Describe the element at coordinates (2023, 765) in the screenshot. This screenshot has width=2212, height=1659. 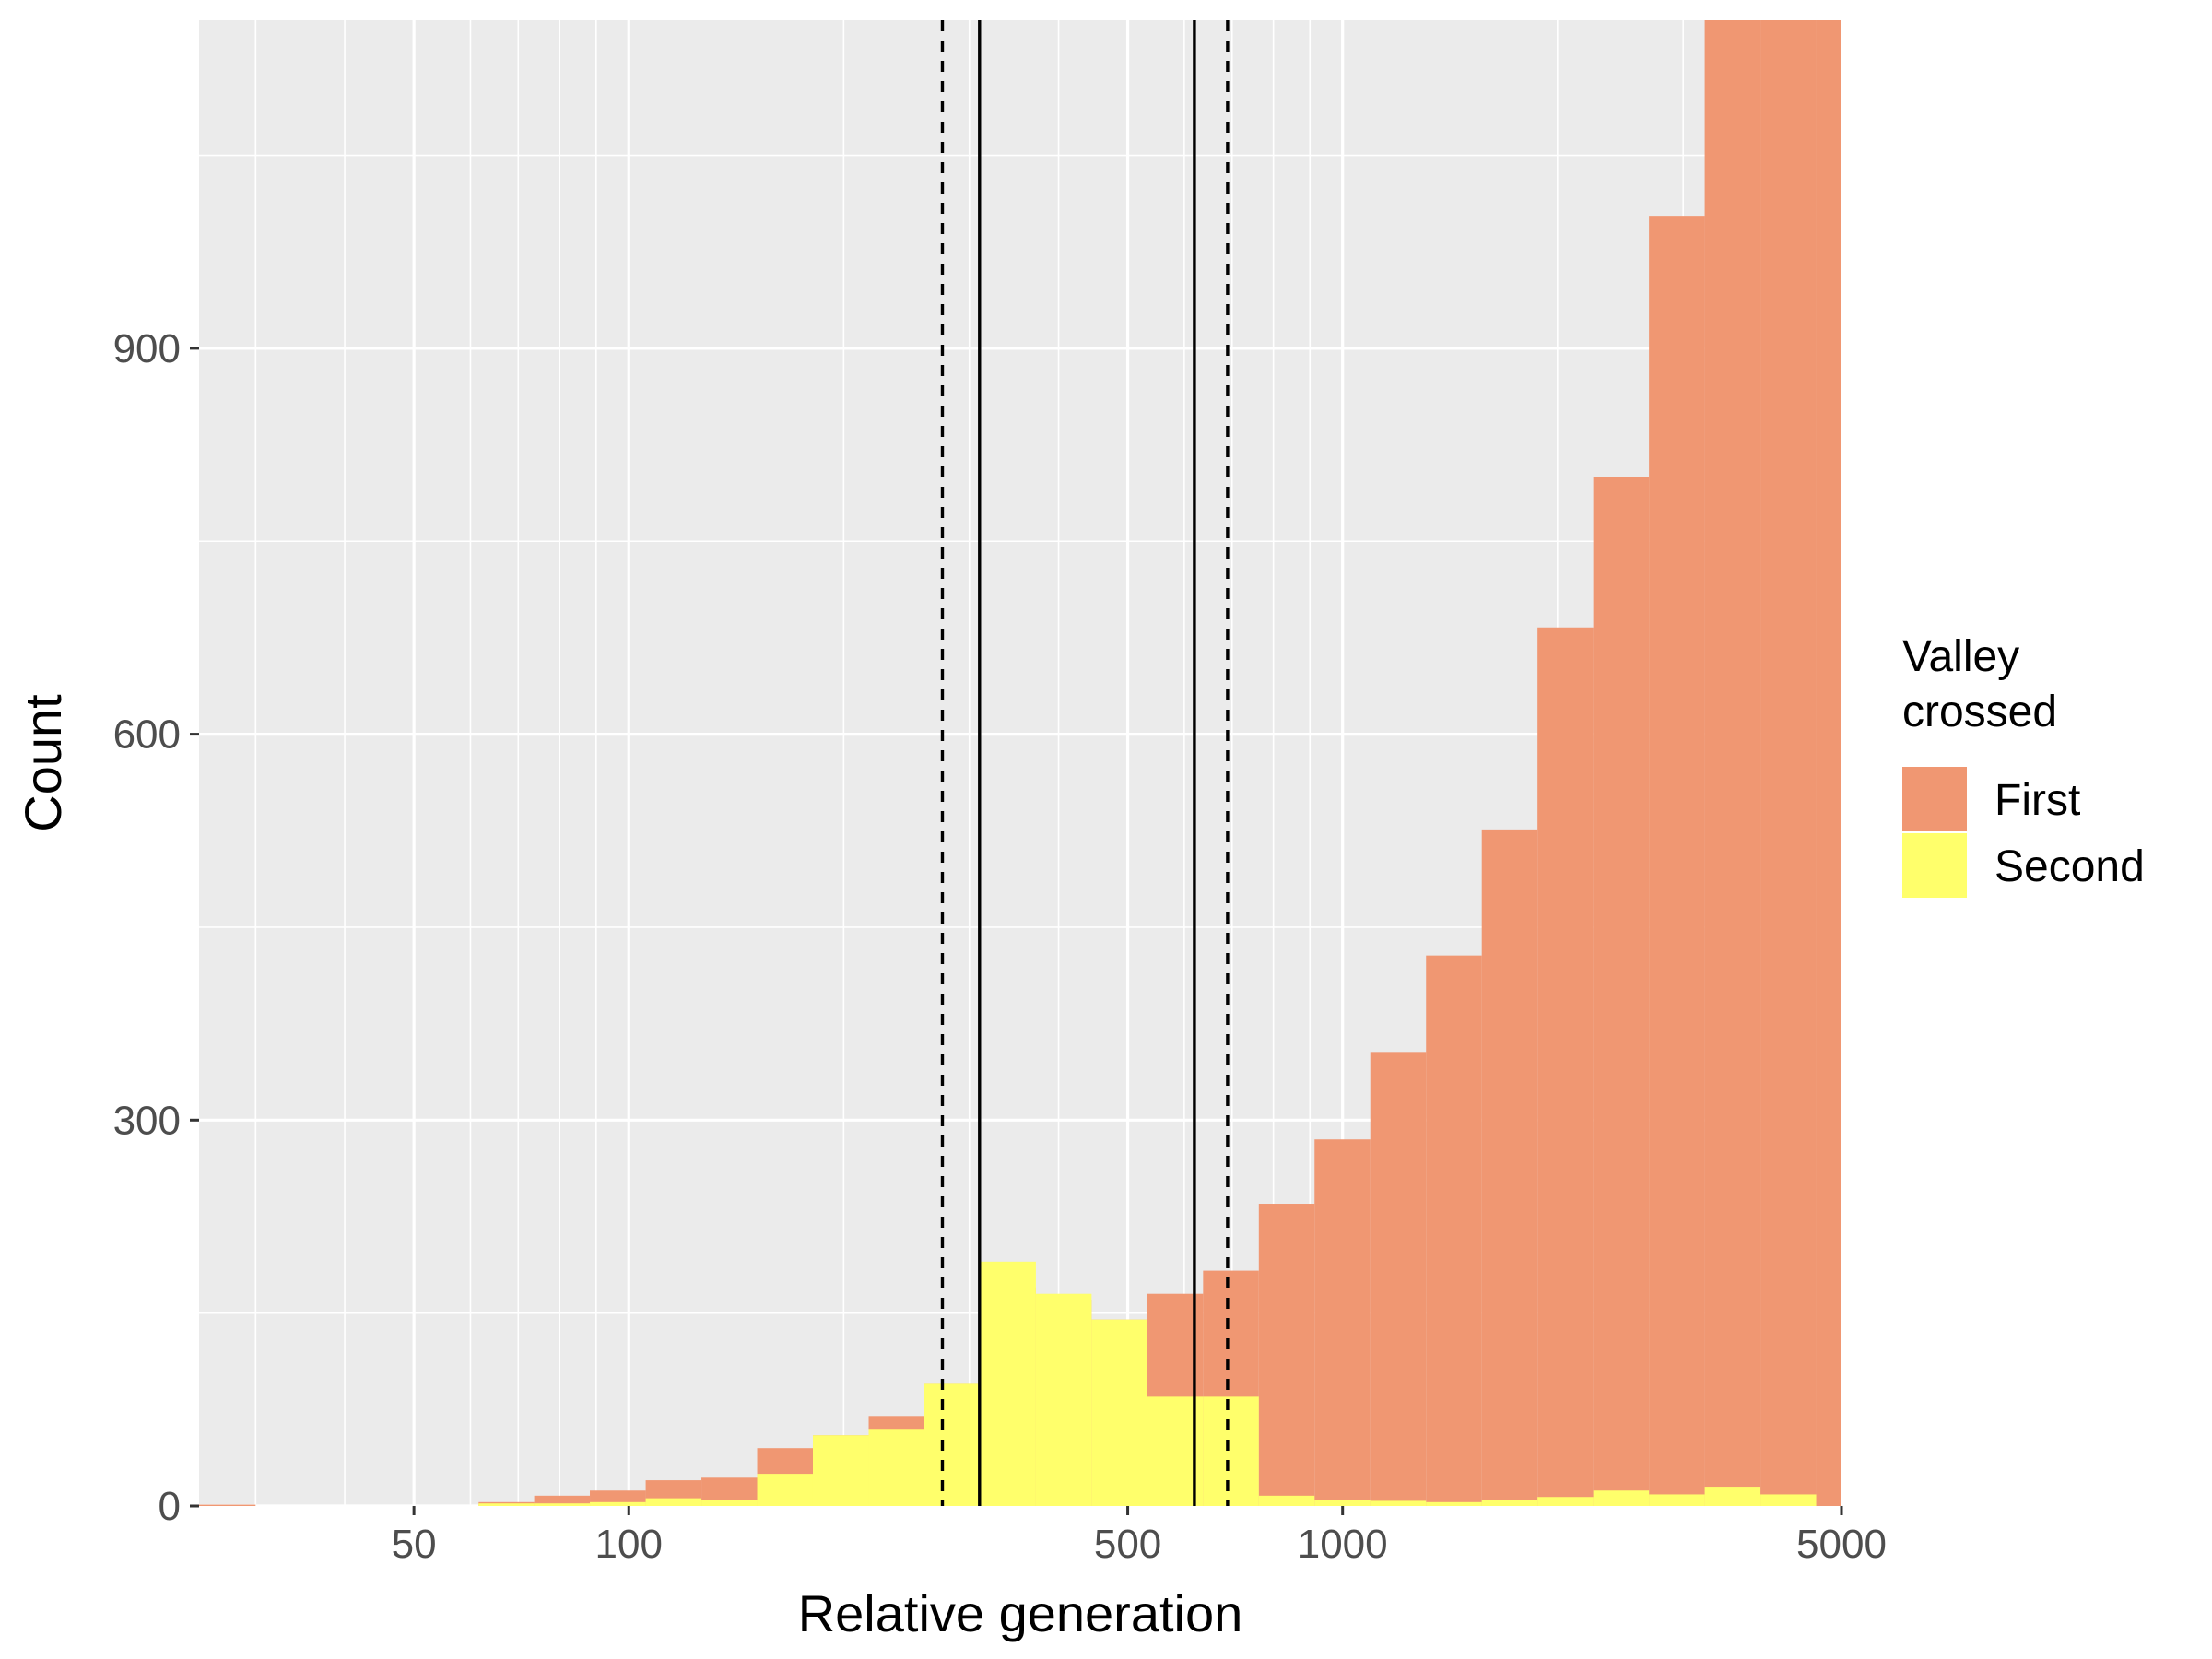
I see `legend: Valley crossed First Second` at that location.